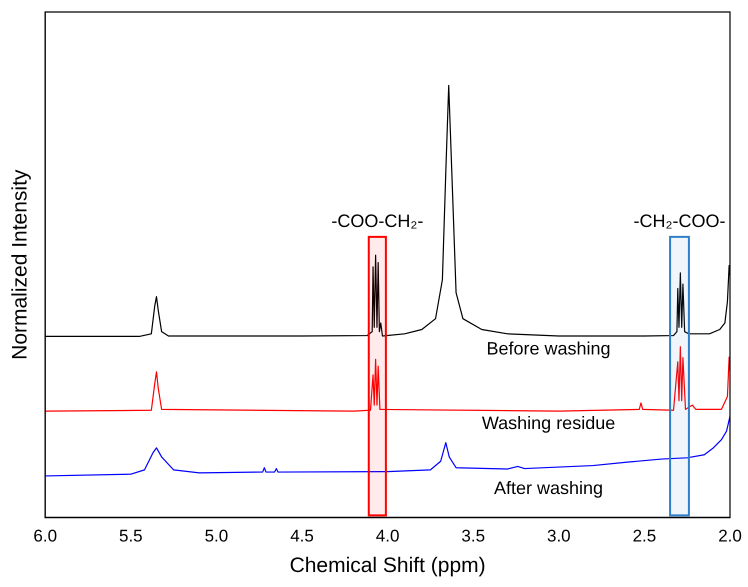 The width and height of the screenshot is (748, 587). Describe the element at coordinates (730, 536) in the screenshot. I see `x-tick-label: 2.0` at that location.